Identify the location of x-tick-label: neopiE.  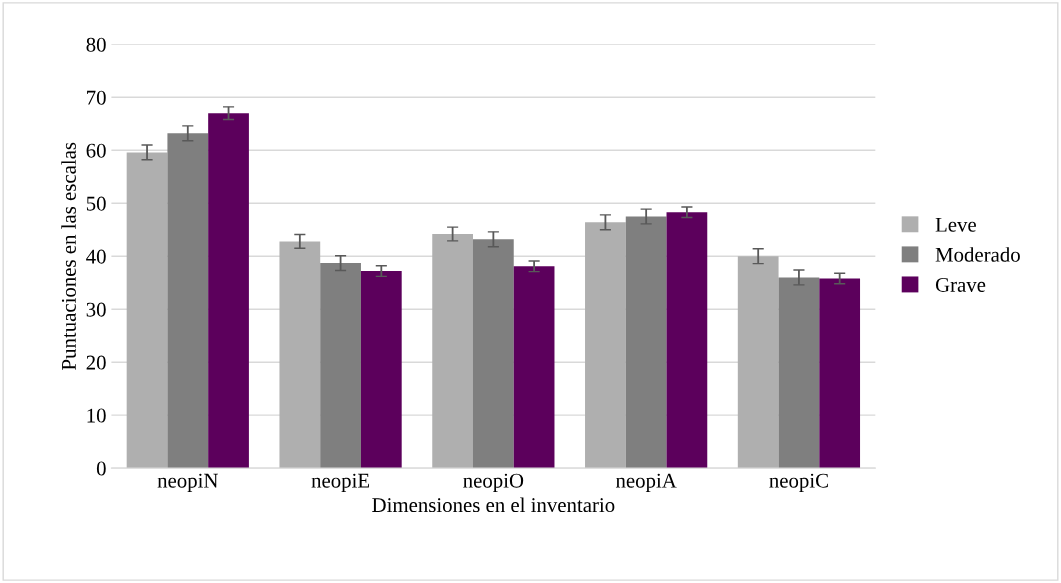
(340, 482).